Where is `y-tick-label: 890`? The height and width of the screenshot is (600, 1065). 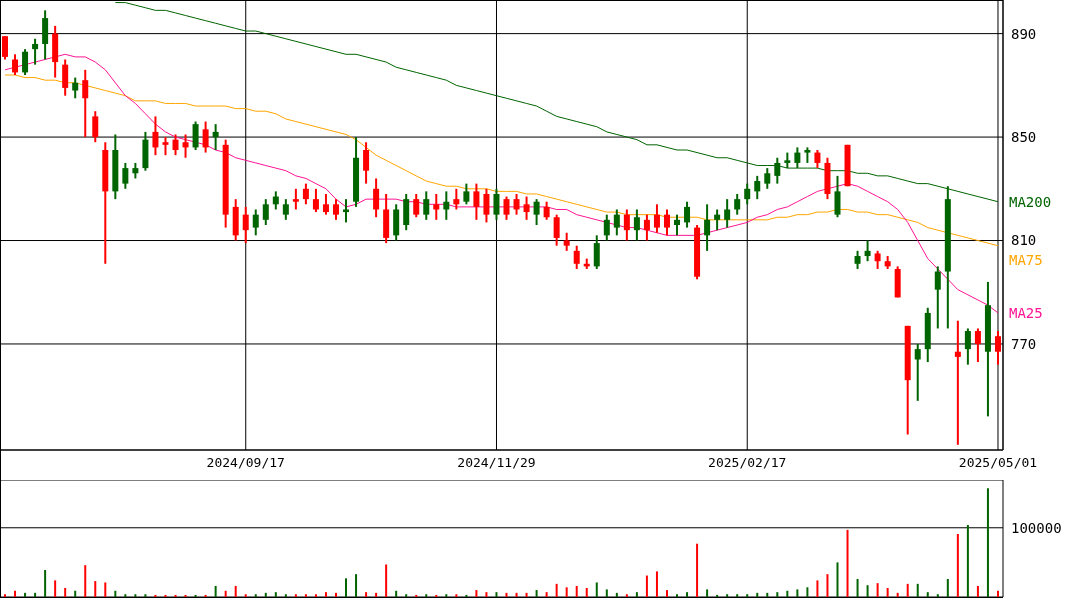 y-tick-label: 890 is located at coordinates (1024, 33).